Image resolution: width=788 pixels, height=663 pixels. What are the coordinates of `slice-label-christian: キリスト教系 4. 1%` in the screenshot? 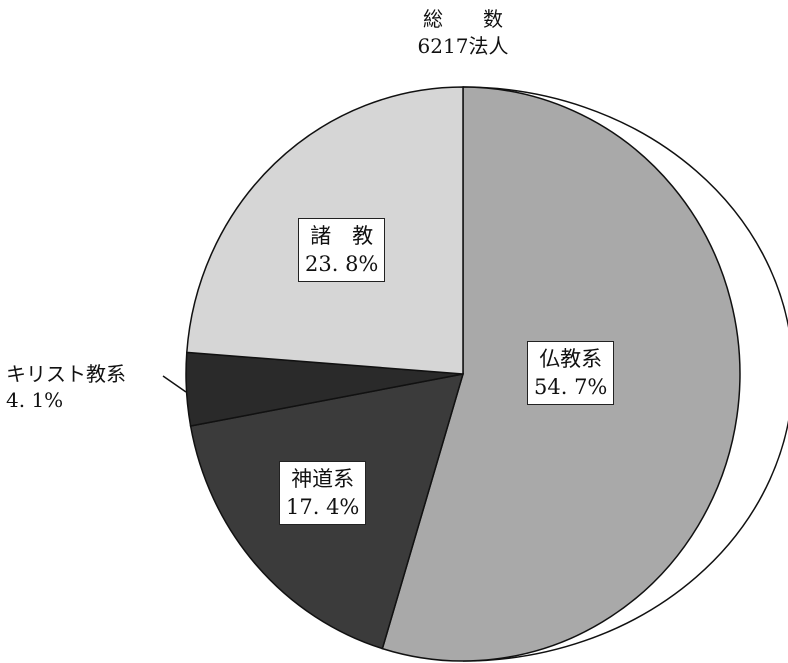 It's located at (66, 387).